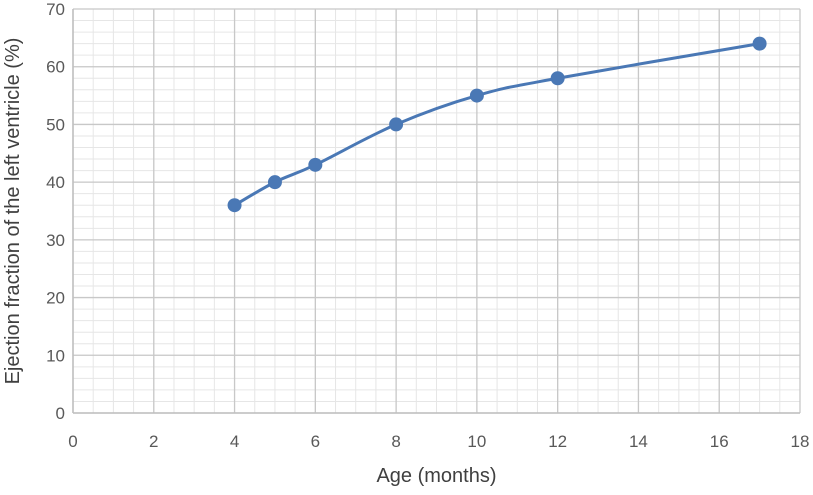  Describe the element at coordinates (800, 441) in the screenshot. I see `x-tick-label: 18` at that location.